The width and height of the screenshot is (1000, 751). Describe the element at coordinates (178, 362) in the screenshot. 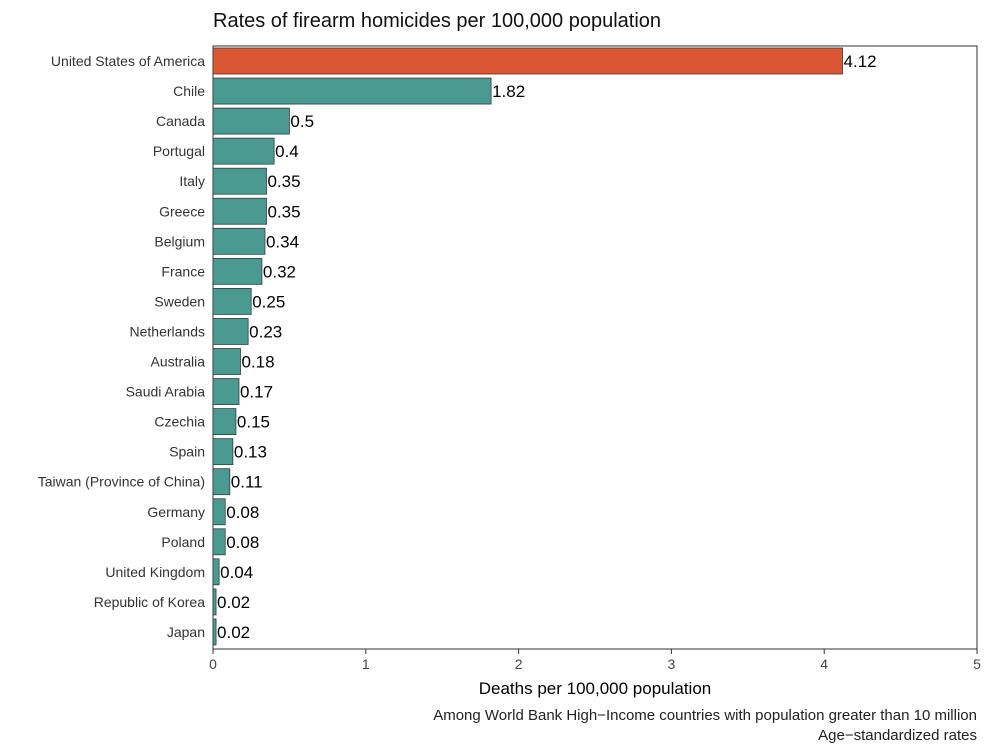

I see `category-label: Australia` at that location.